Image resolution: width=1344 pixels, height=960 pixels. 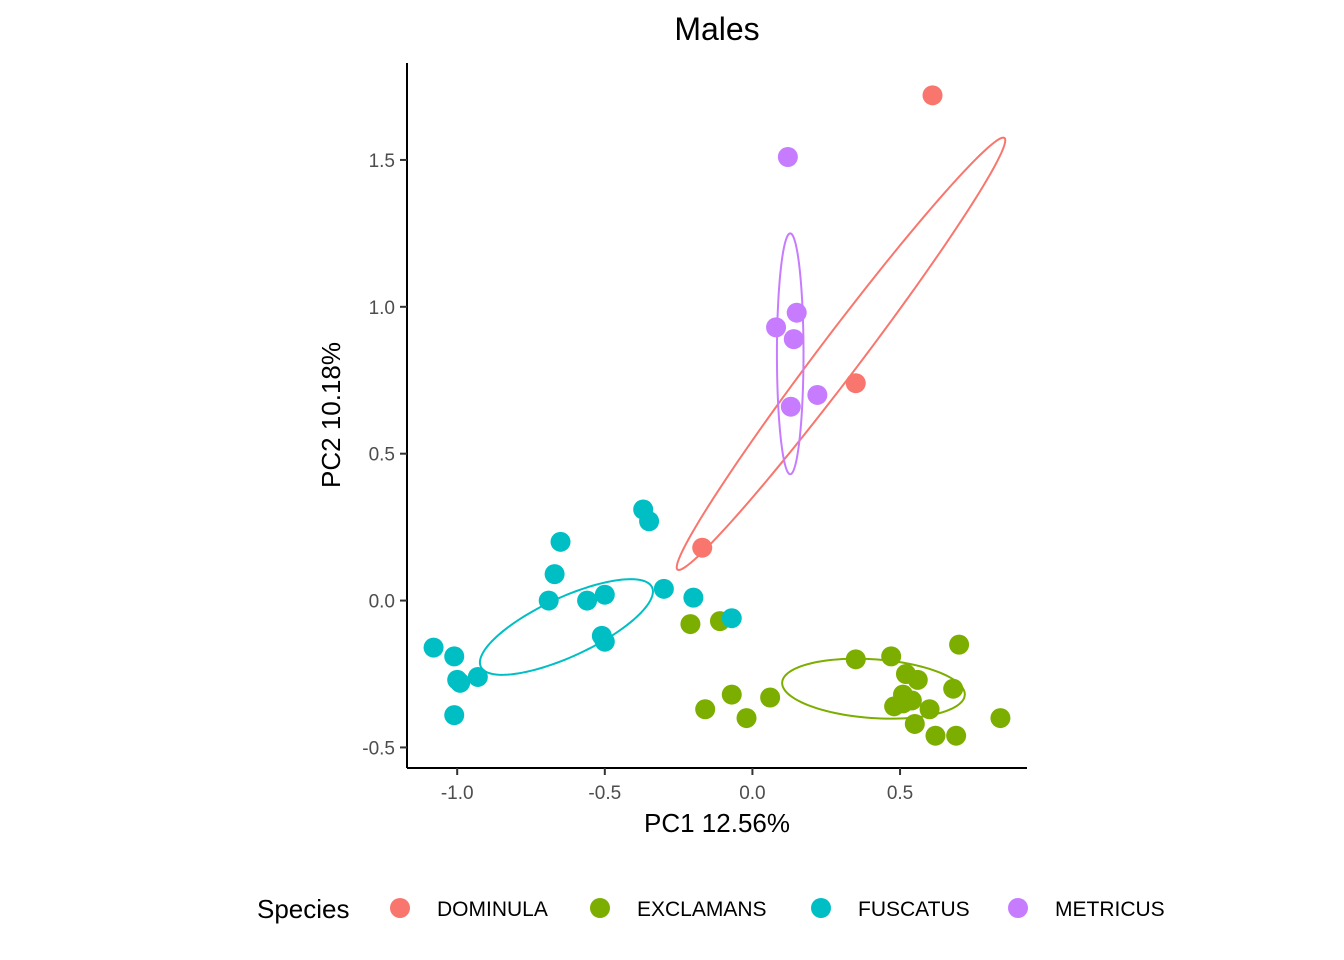 I want to click on y-tick-label: 0.5, so click(x=382, y=455).